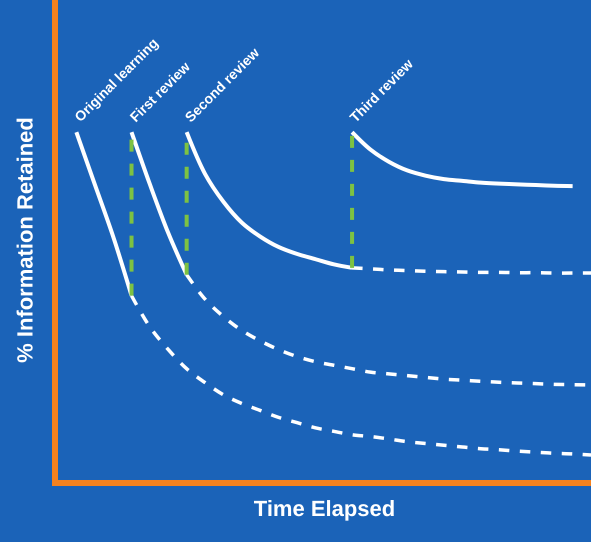 The image size is (591, 542). What do you see at coordinates (325, 508) in the screenshot?
I see `x-axis-title: Time Elapsed` at bounding box center [325, 508].